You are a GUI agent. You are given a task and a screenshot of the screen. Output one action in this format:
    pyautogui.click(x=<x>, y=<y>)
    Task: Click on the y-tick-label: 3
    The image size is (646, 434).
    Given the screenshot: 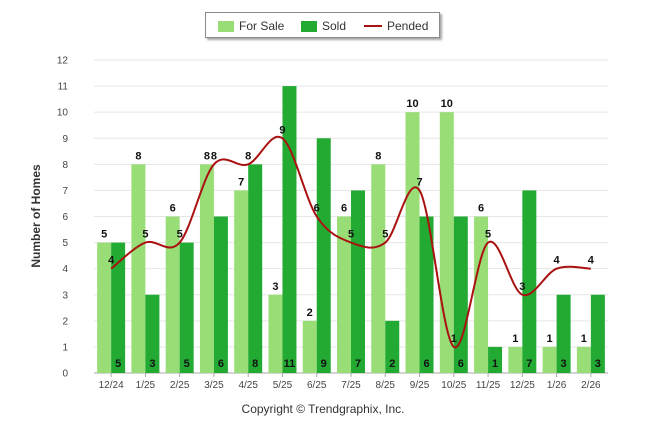 What is the action you would take?
    pyautogui.click(x=65, y=295)
    